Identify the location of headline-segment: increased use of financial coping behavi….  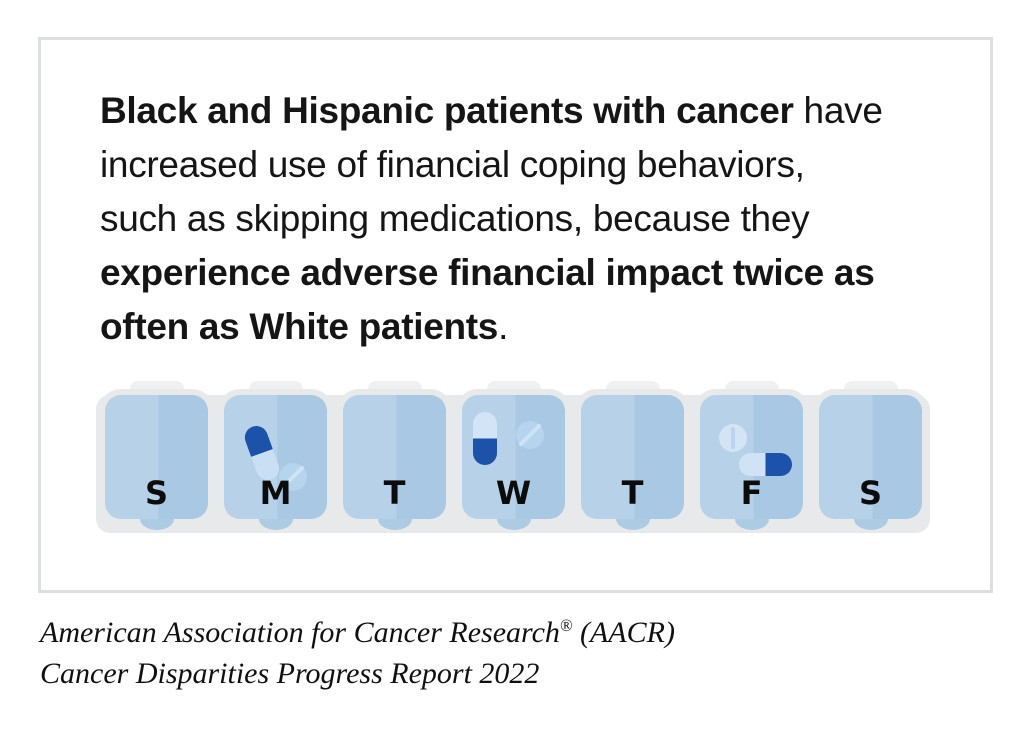
(452, 164).